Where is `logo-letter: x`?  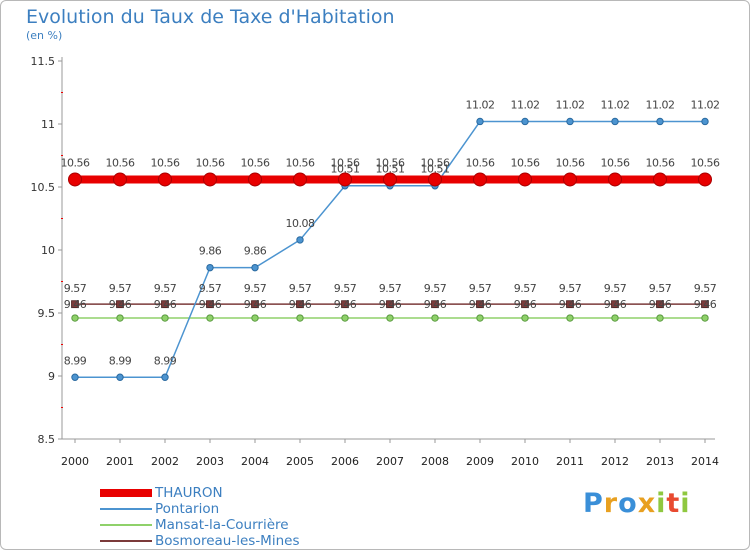
logo-letter: x is located at coordinates (647, 503).